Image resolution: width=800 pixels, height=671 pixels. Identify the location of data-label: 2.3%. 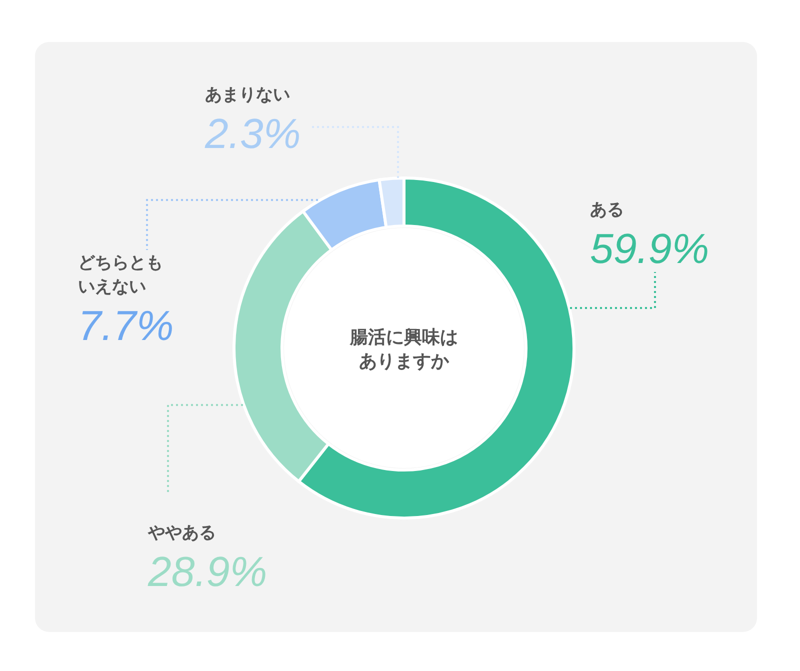
(252, 133).